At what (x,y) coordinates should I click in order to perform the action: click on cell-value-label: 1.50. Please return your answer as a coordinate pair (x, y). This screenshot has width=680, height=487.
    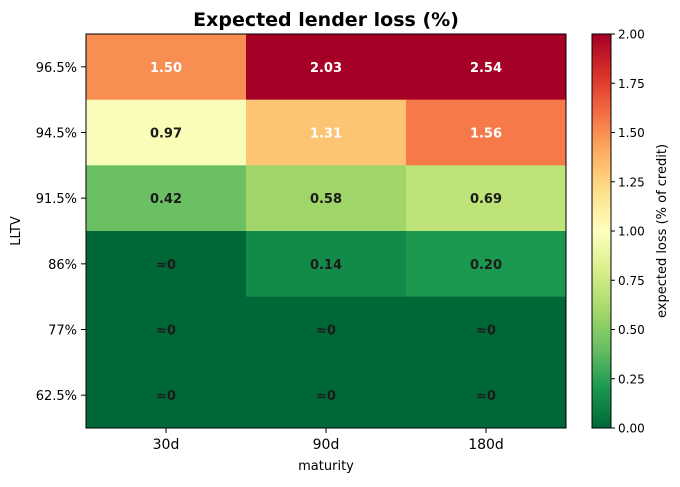
    Looking at the image, I should click on (166, 68).